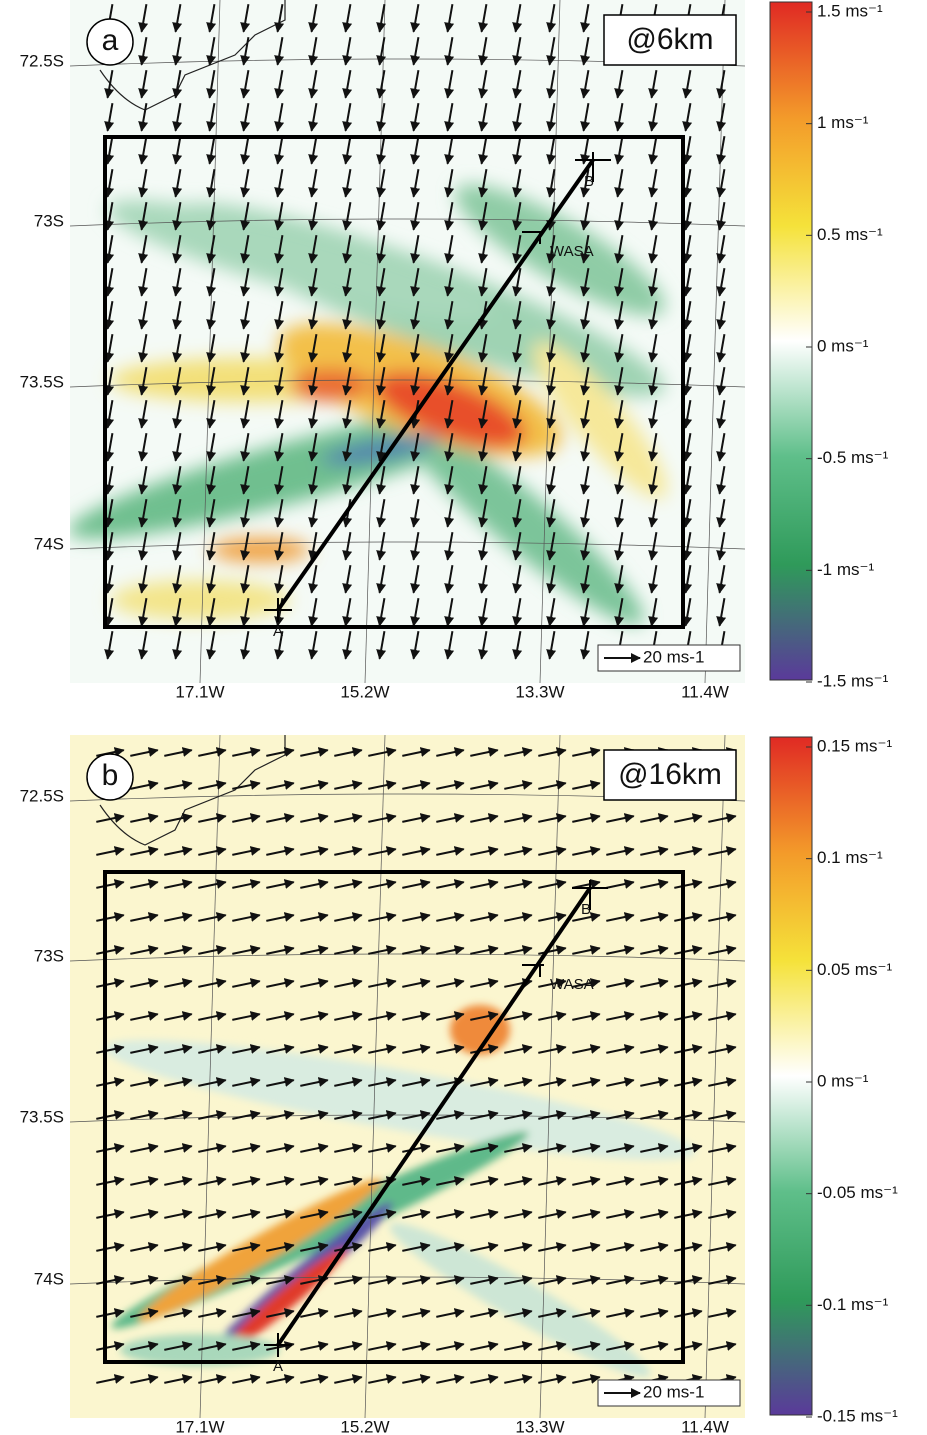 Image resolution: width=927 pixels, height=1435 pixels. What do you see at coordinates (843, 345) in the screenshot?
I see `colorbar-label: 0 ms⁻¹` at bounding box center [843, 345].